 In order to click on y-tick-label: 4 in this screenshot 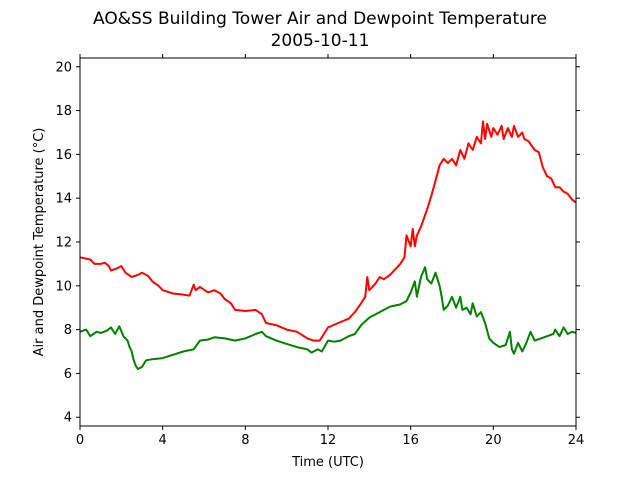, I will do `click(68, 418)`.